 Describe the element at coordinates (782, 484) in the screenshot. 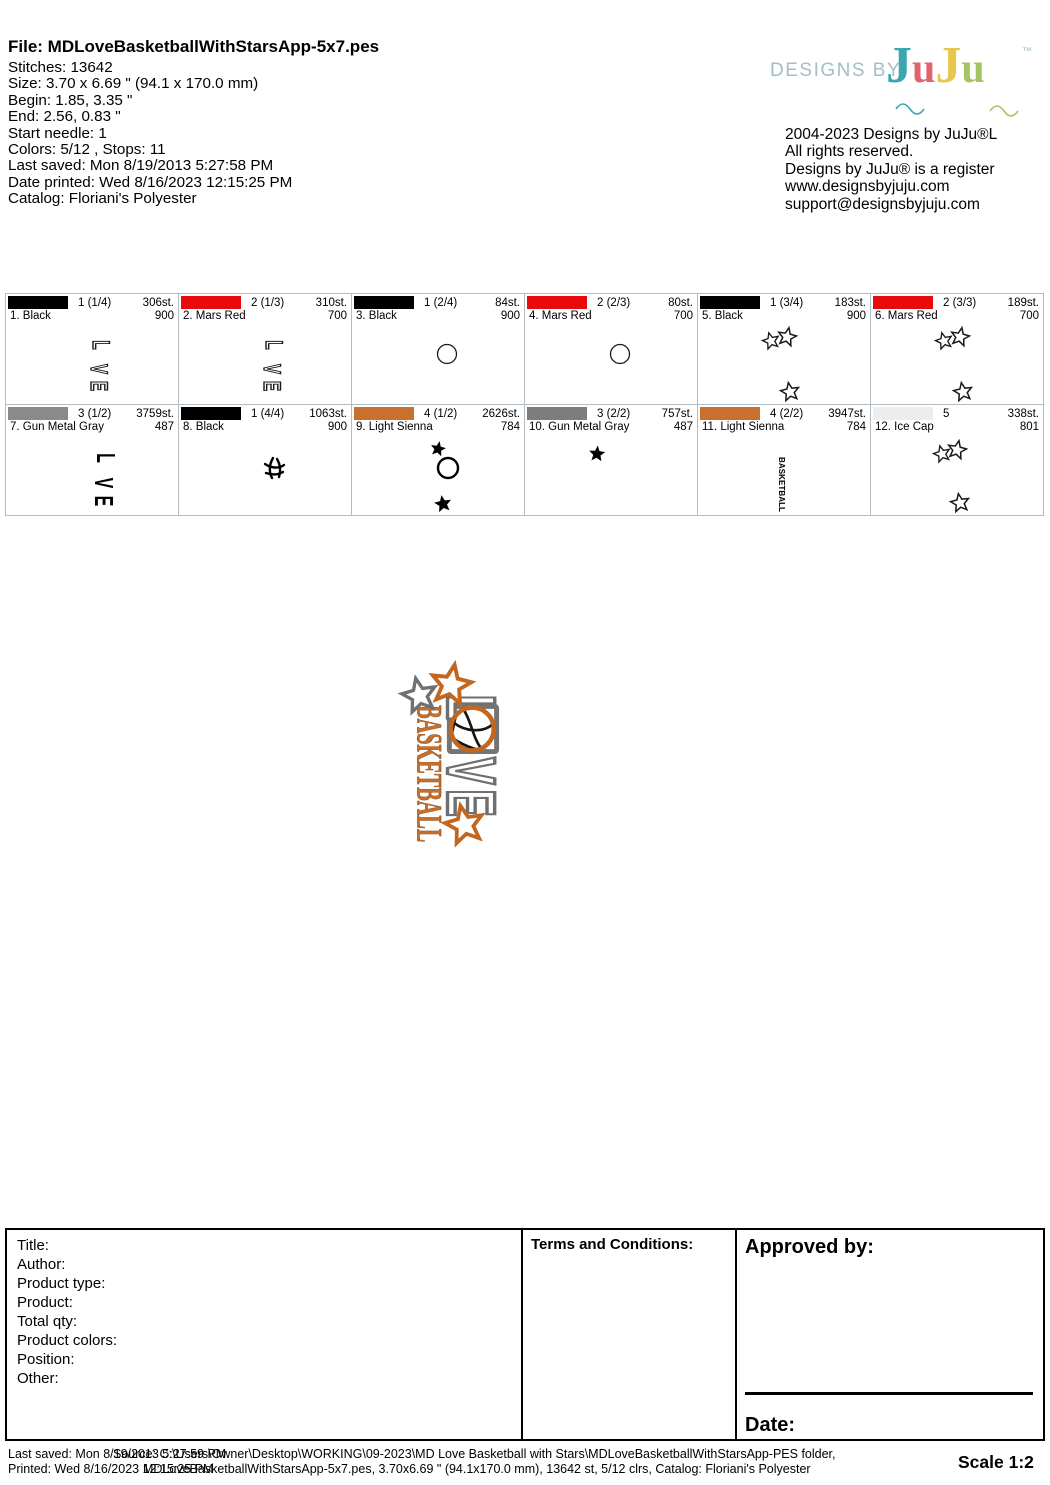

I see `svg-text: BASKETBALL` at that location.